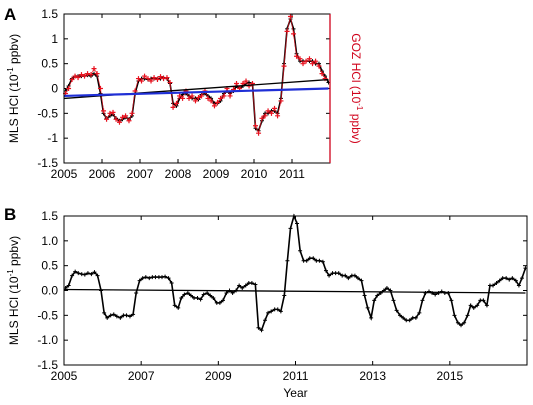 The image size is (533, 405). Describe the element at coordinates (218, 376) in the screenshot. I see `x-tick-label: 2009` at that location.